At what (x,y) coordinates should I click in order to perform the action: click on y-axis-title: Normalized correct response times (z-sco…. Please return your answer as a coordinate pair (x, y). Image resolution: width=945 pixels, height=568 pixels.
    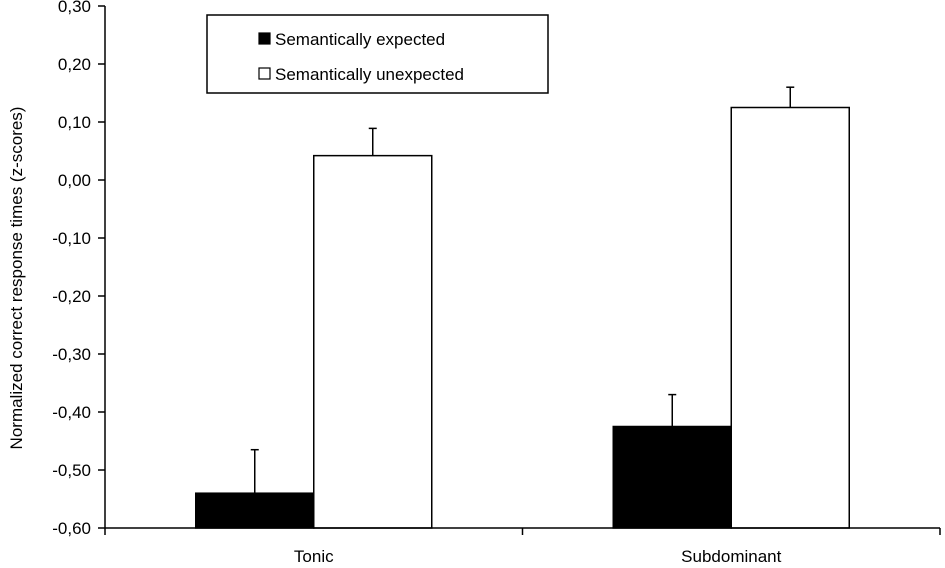
    Looking at the image, I should click on (16, 278).